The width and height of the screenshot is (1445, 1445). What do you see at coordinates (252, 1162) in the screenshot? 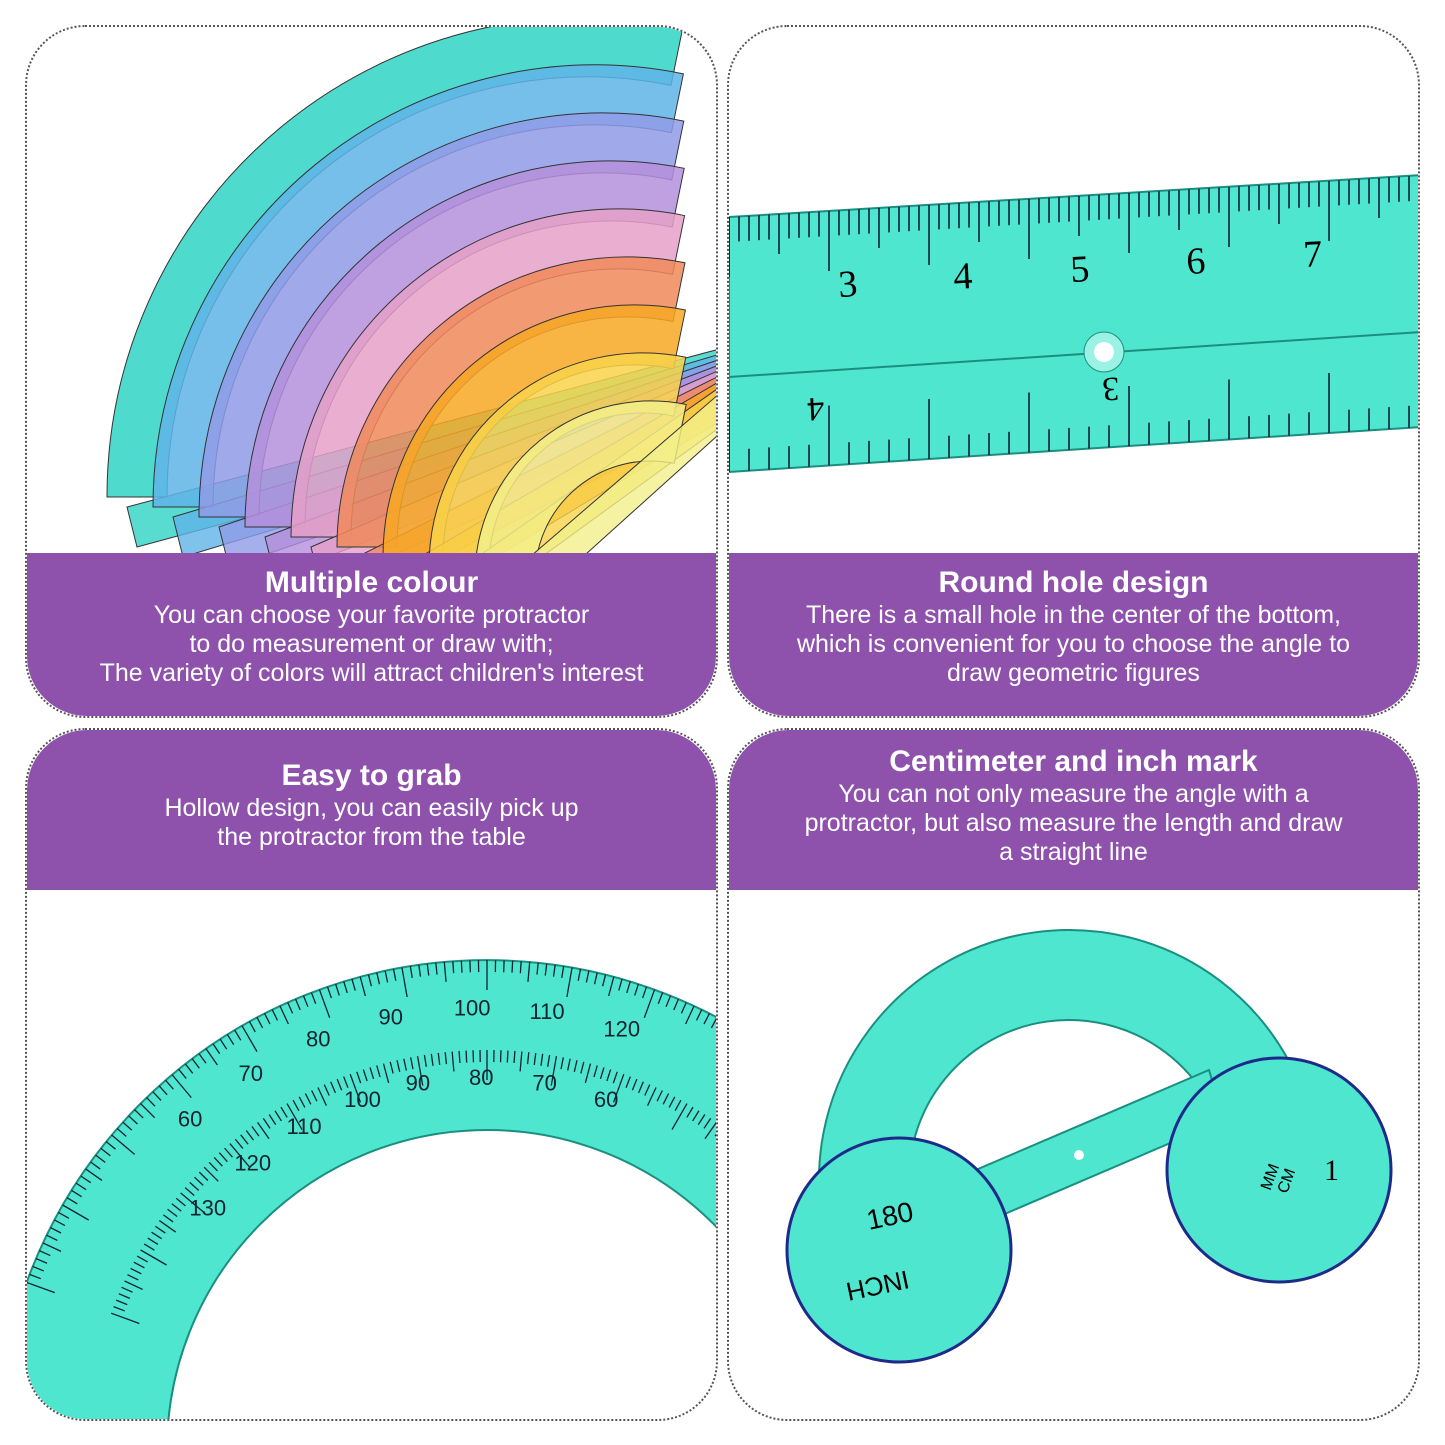
I see `degree-label: 120` at bounding box center [252, 1162].